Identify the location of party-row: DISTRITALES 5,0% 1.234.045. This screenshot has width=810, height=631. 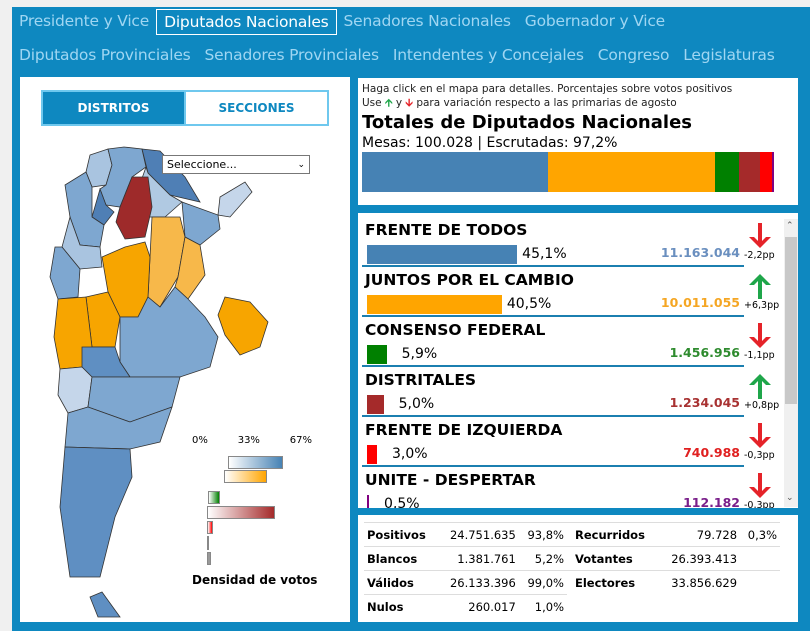
(553, 392).